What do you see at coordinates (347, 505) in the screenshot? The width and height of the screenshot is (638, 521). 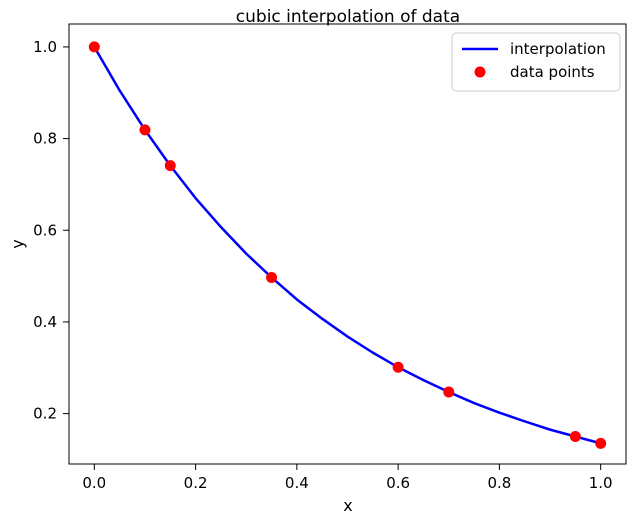 I see `x-axis-label: x` at bounding box center [347, 505].